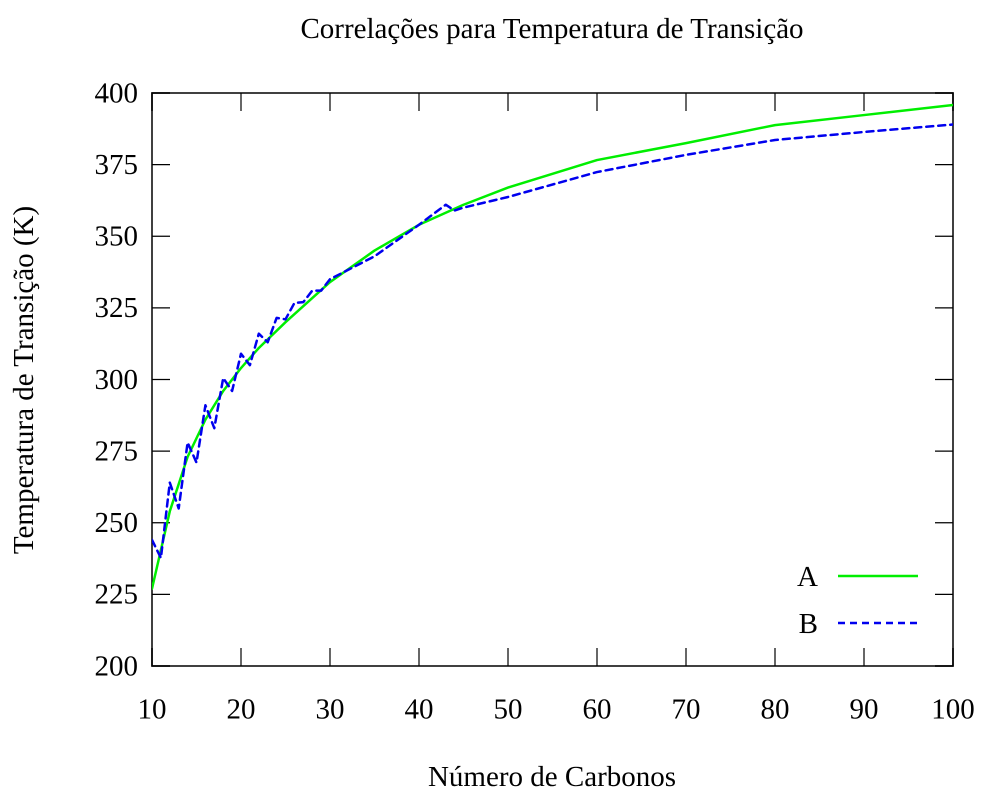  What do you see at coordinates (419, 710) in the screenshot?
I see `x-tick-label: 40` at bounding box center [419, 710].